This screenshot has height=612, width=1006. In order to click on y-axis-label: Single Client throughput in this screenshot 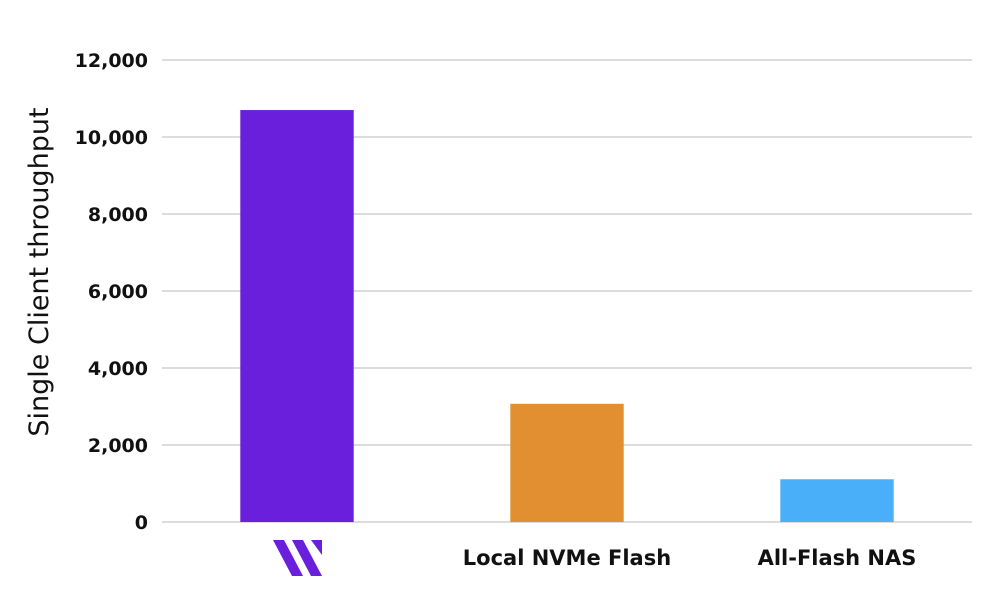, I will do `click(39, 271)`.